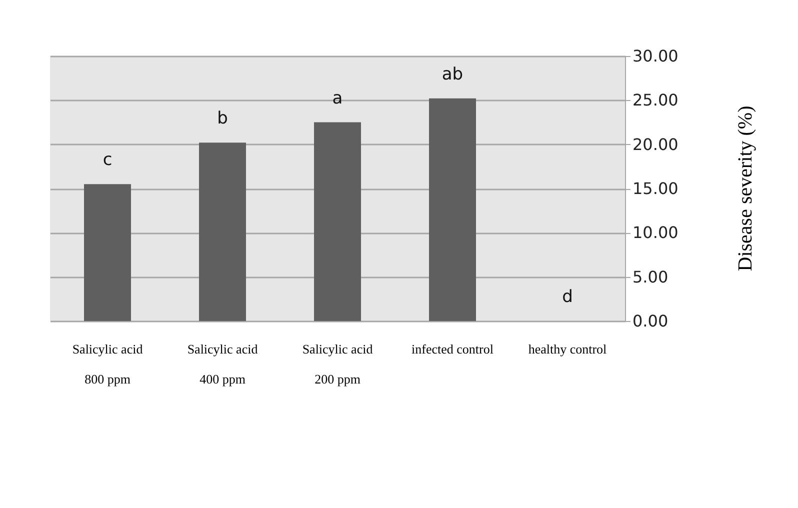 The height and width of the screenshot is (508, 798). What do you see at coordinates (655, 56) in the screenshot?
I see `y-tick-label: 30.00` at bounding box center [655, 56].